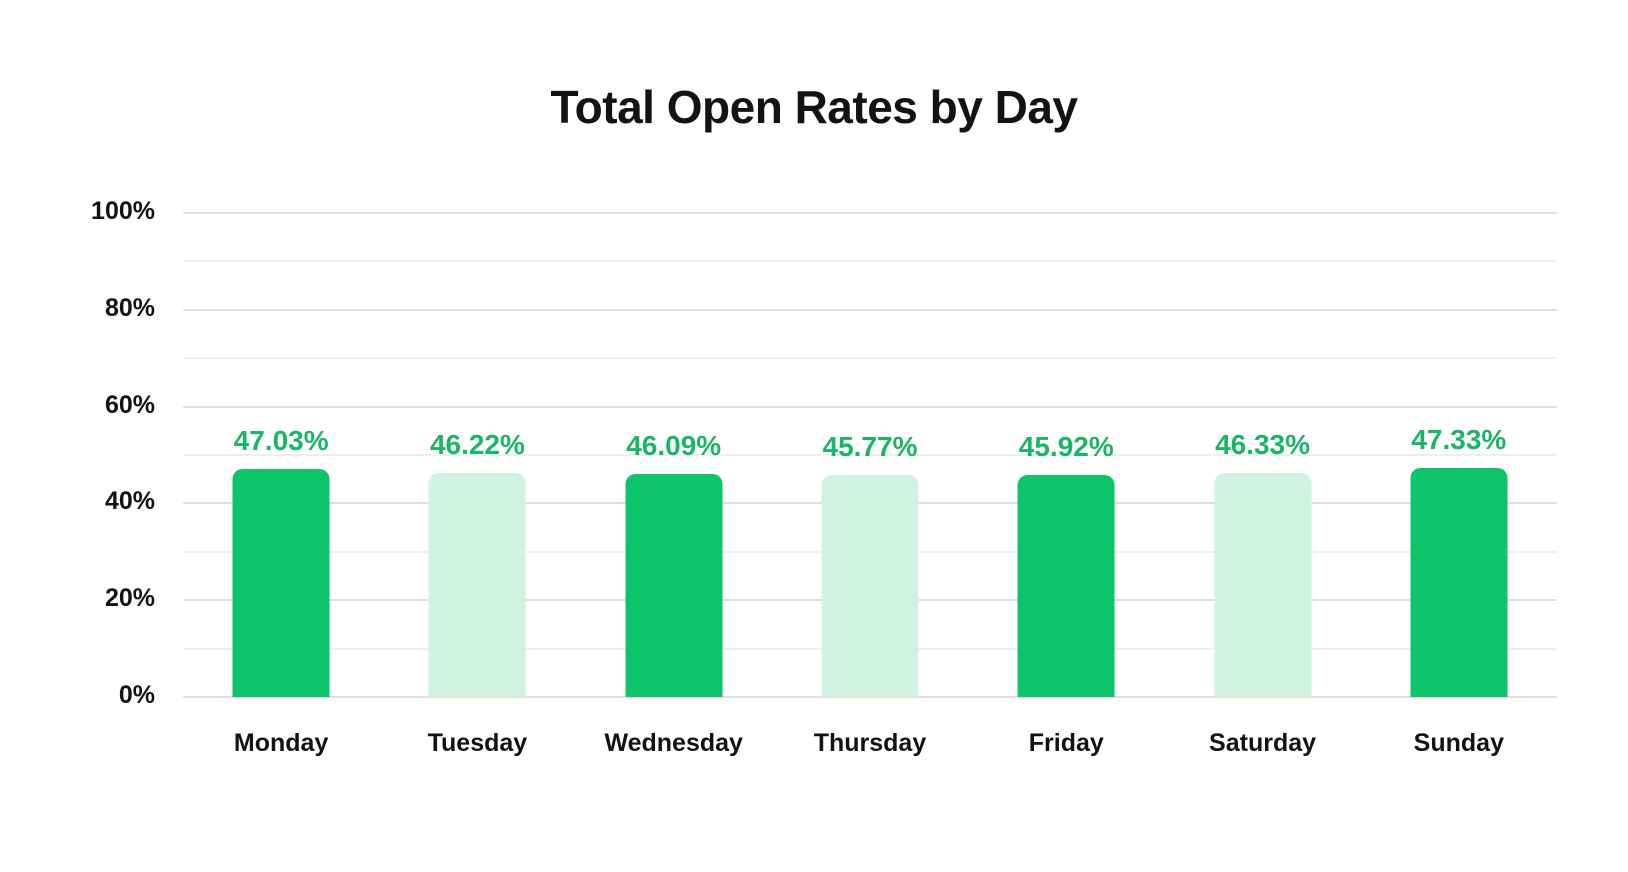 This screenshot has width=1628, height=872. I want to click on bar-monday, so click(281, 583).